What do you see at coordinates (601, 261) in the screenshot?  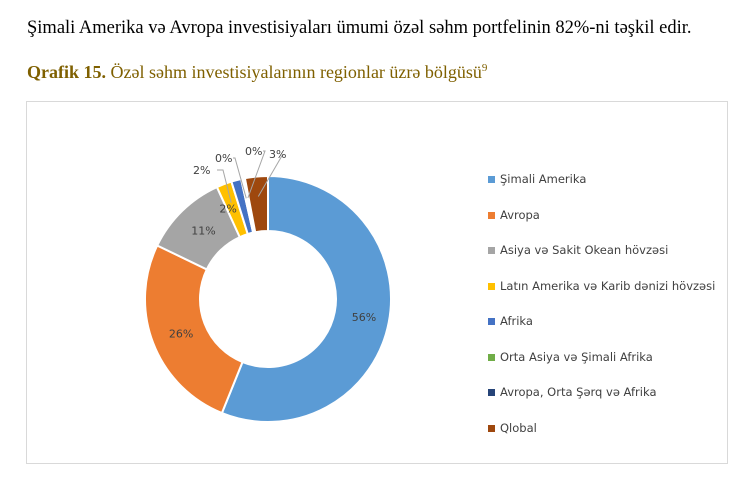 I see `legend-item: Asiya və Sakit Okean hövzəsi` at bounding box center [601, 261].